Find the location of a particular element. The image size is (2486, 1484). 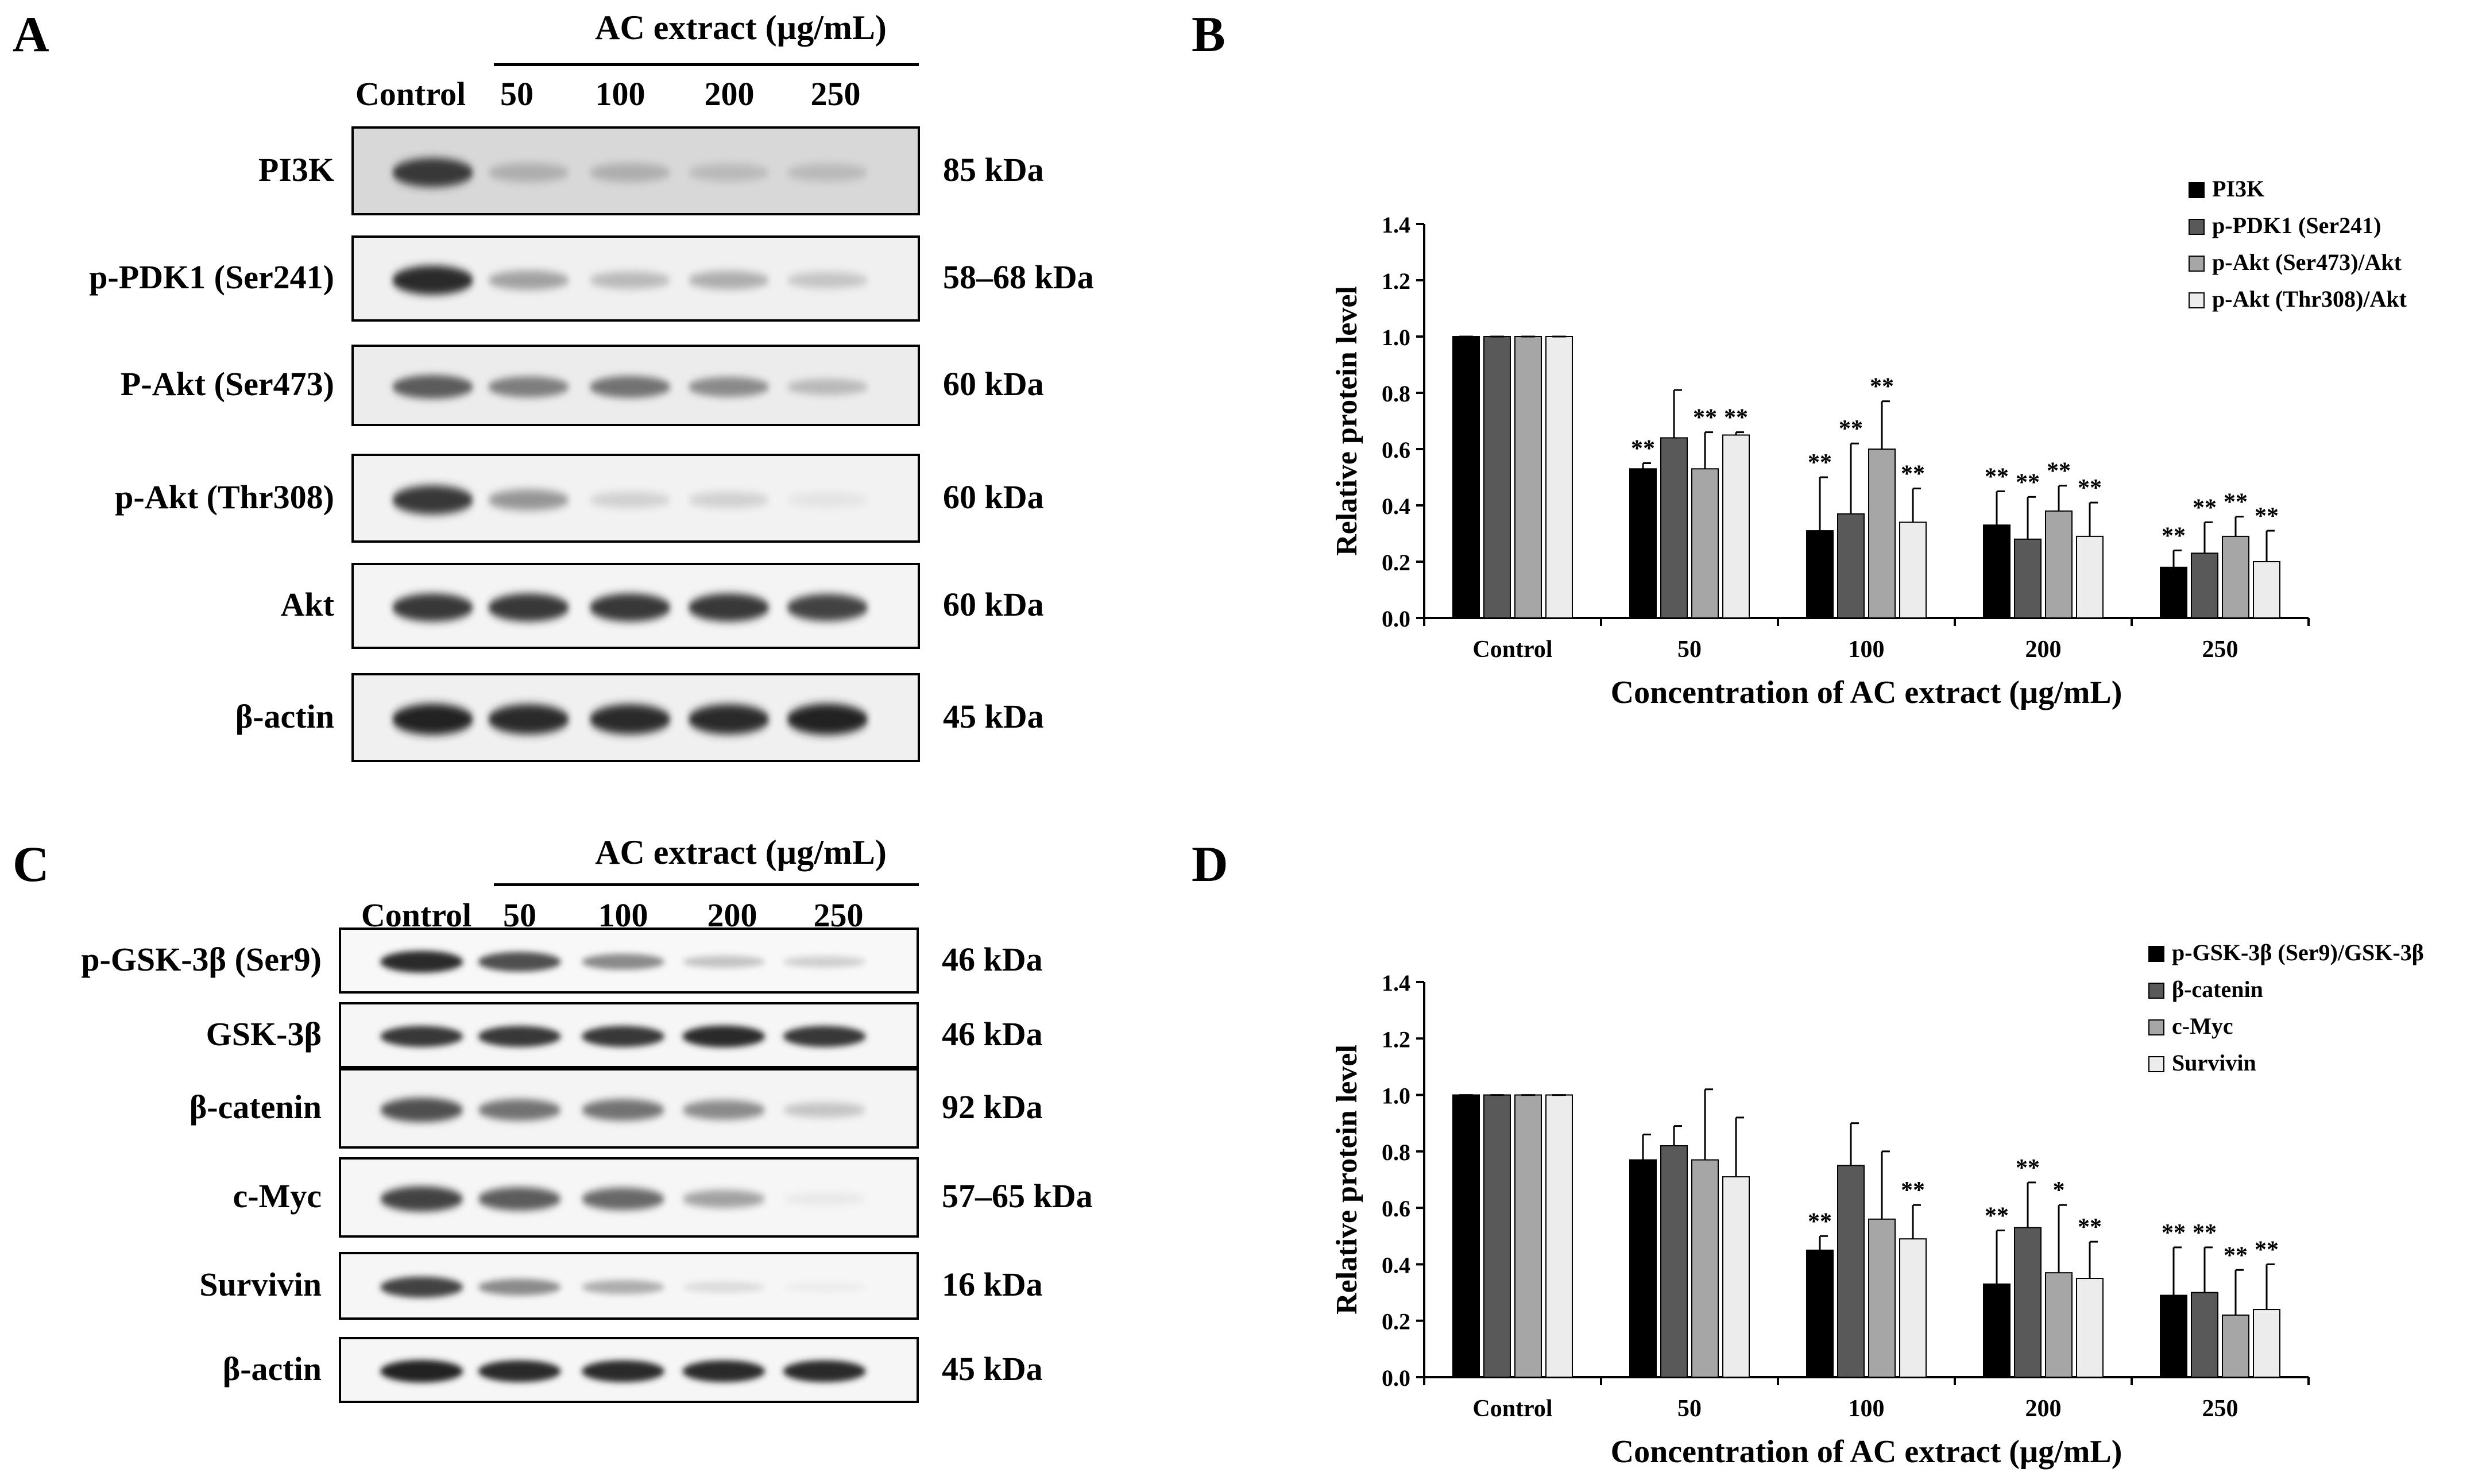

y-tick-label: 0.8 is located at coordinates (1396, 394).